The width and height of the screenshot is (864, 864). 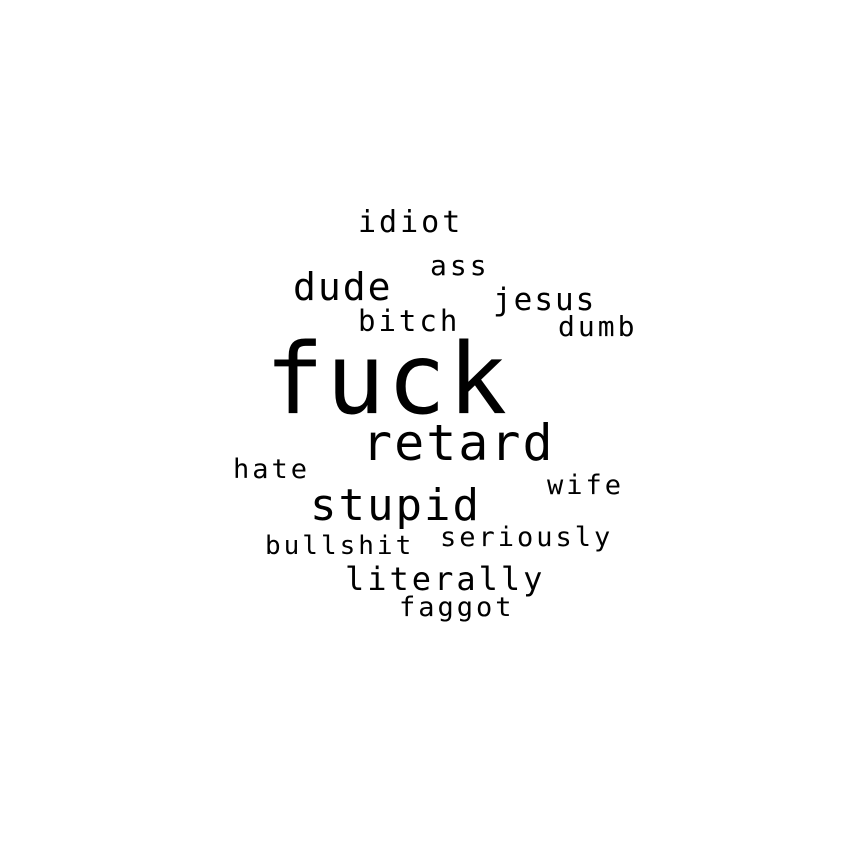 What do you see at coordinates (340, 546) in the screenshot?
I see `word-bullshit: bullshit` at bounding box center [340, 546].